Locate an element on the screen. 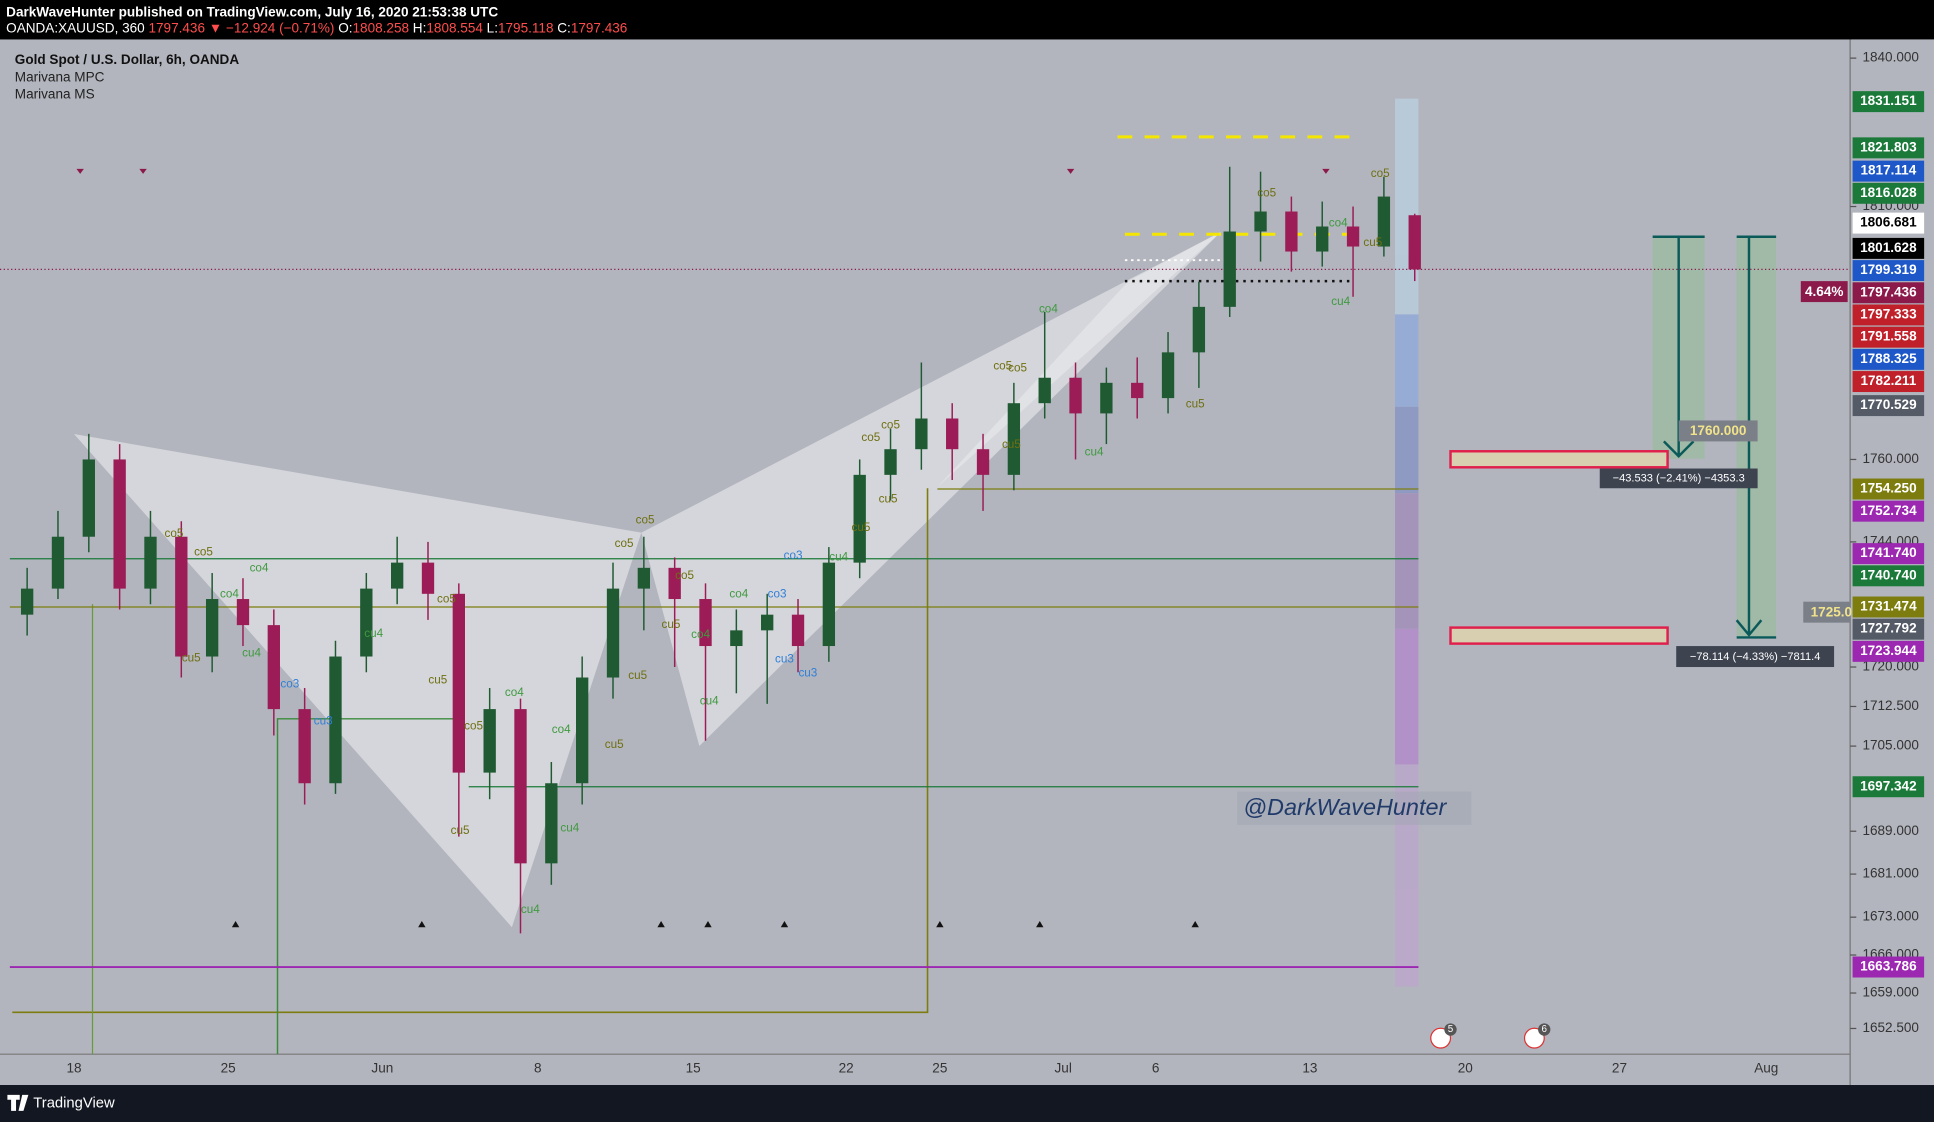 The width and height of the screenshot is (1934, 1122). x-tick-label: 6 is located at coordinates (1156, 1068).